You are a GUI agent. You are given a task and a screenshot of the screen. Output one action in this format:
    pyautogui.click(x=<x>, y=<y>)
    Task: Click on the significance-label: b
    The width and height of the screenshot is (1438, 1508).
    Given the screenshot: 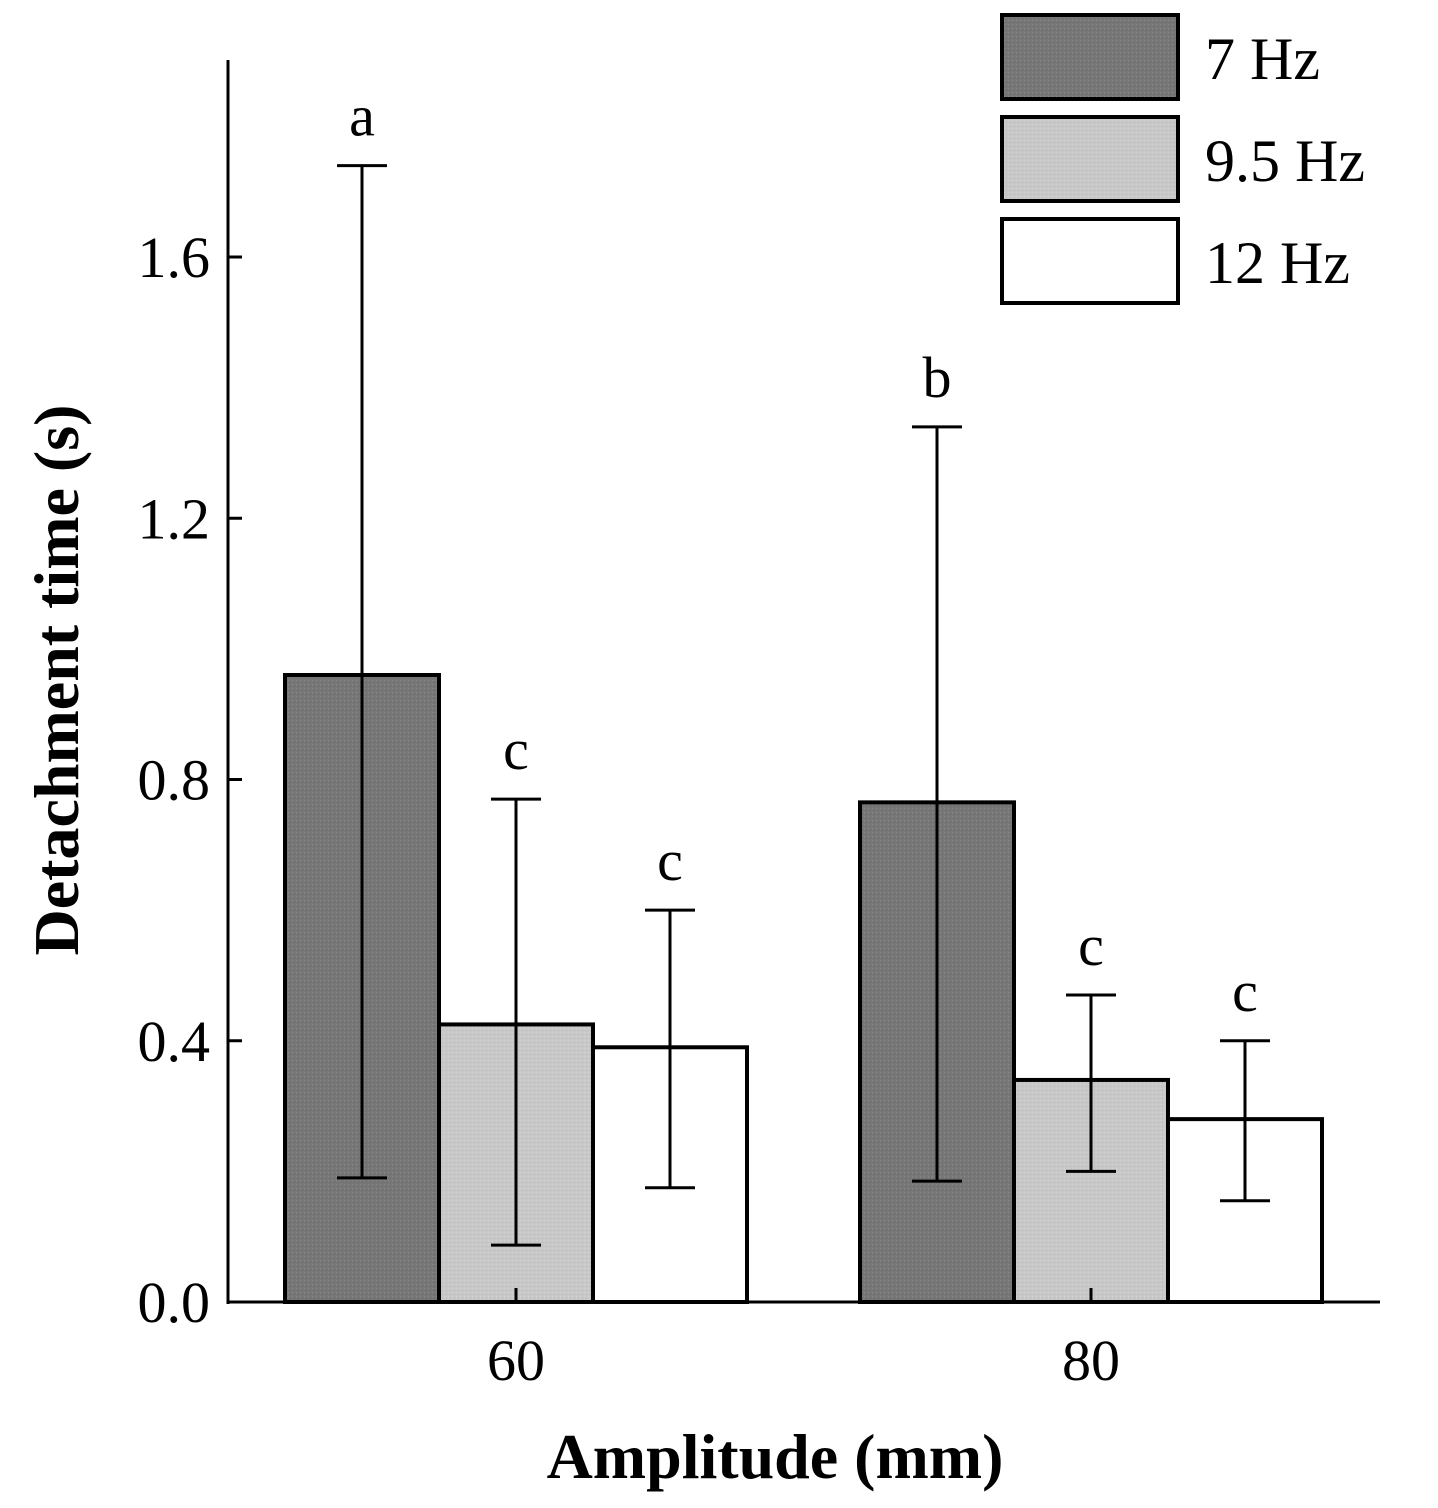 What is the action you would take?
    pyautogui.click(x=937, y=377)
    